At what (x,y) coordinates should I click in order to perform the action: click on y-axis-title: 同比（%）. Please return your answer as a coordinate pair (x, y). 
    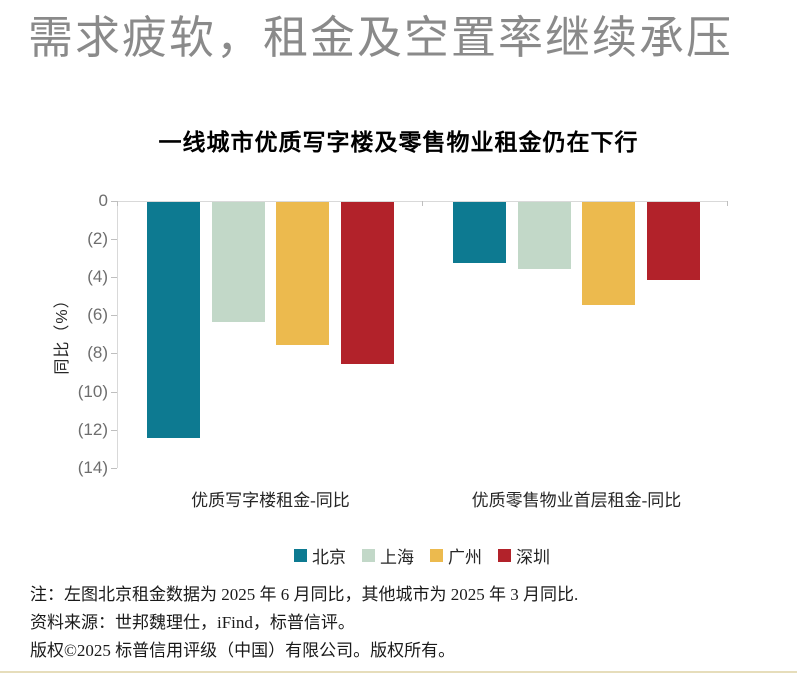
    Looking at the image, I should click on (62, 333).